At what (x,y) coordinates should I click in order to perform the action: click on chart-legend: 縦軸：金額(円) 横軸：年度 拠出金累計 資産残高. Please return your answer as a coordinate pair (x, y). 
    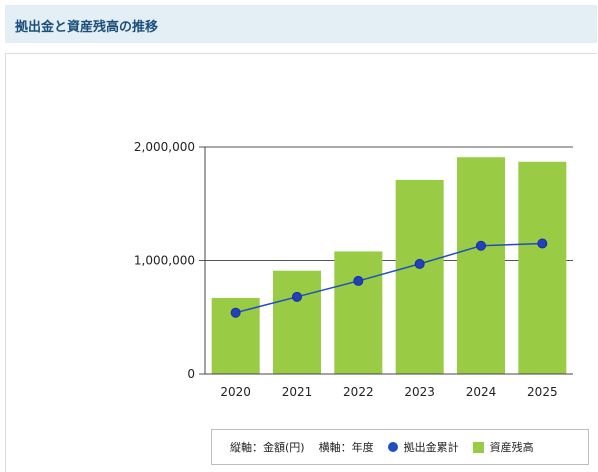
    Looking at the image, I should click on (400, 447).